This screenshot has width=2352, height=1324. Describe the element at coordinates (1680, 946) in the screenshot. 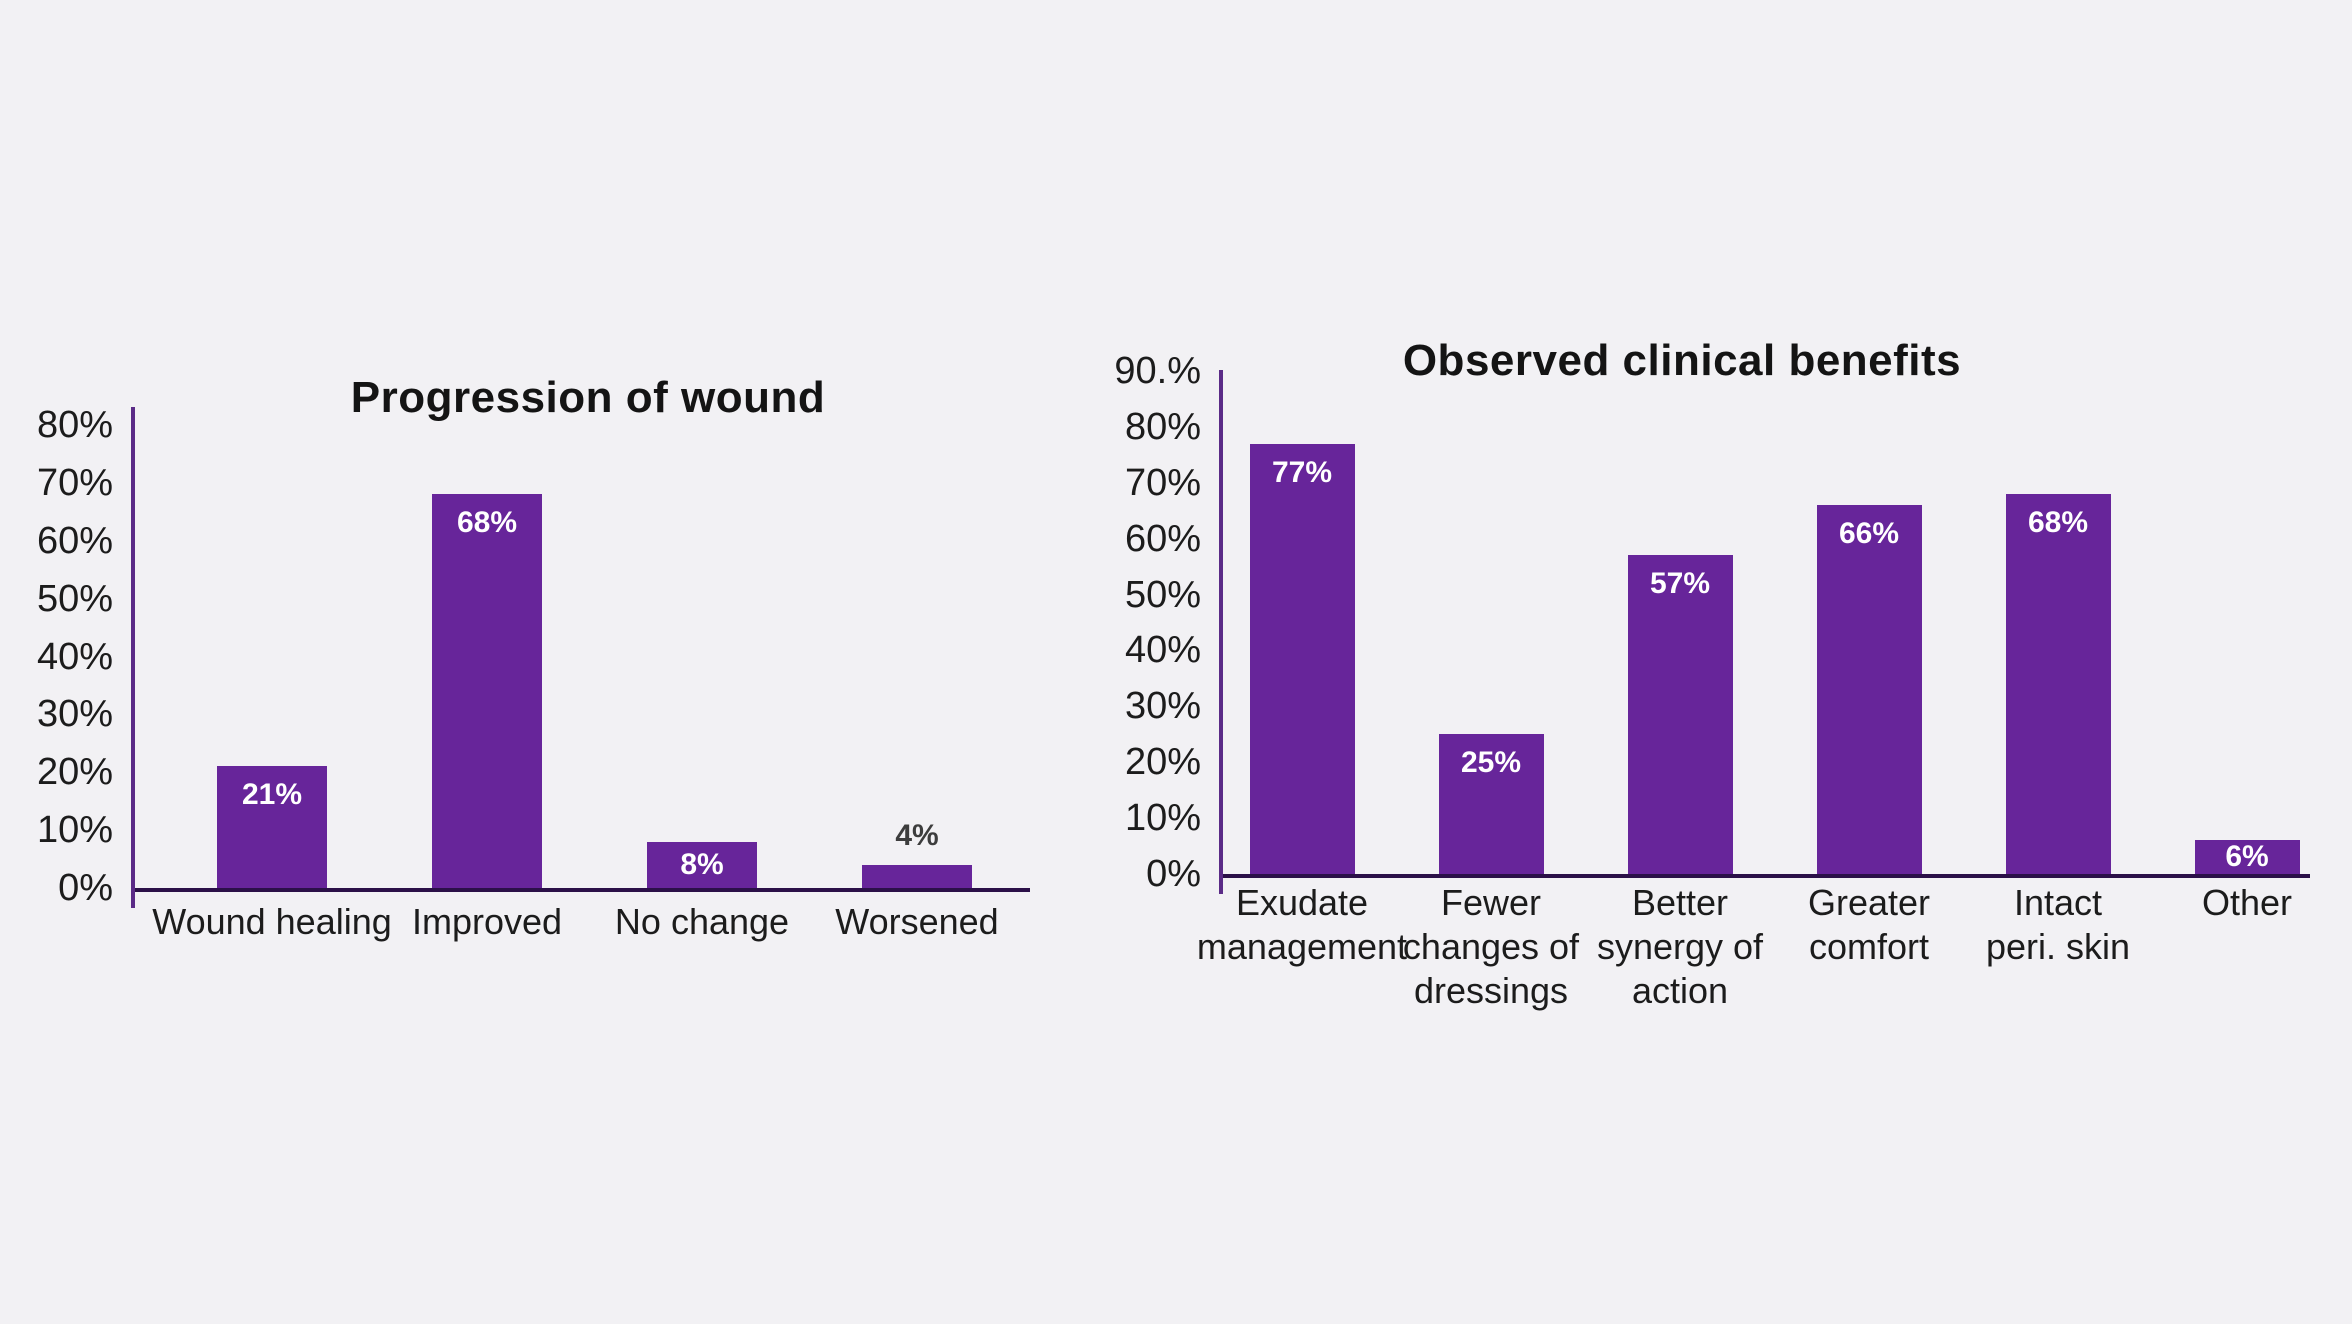

I see `category-label: Better synergy of action` at that location.